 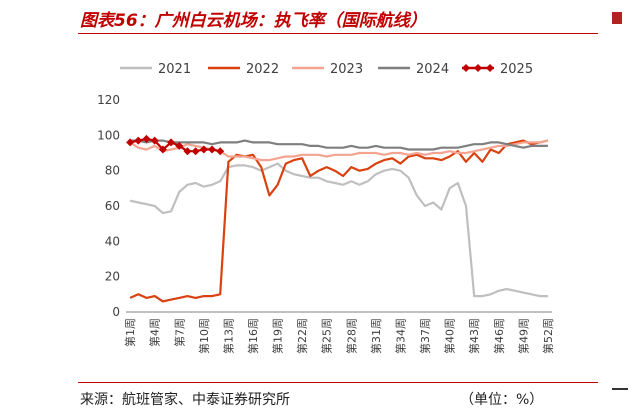 I want to click on y-tick-label: 120, so click(x=108, y=100).